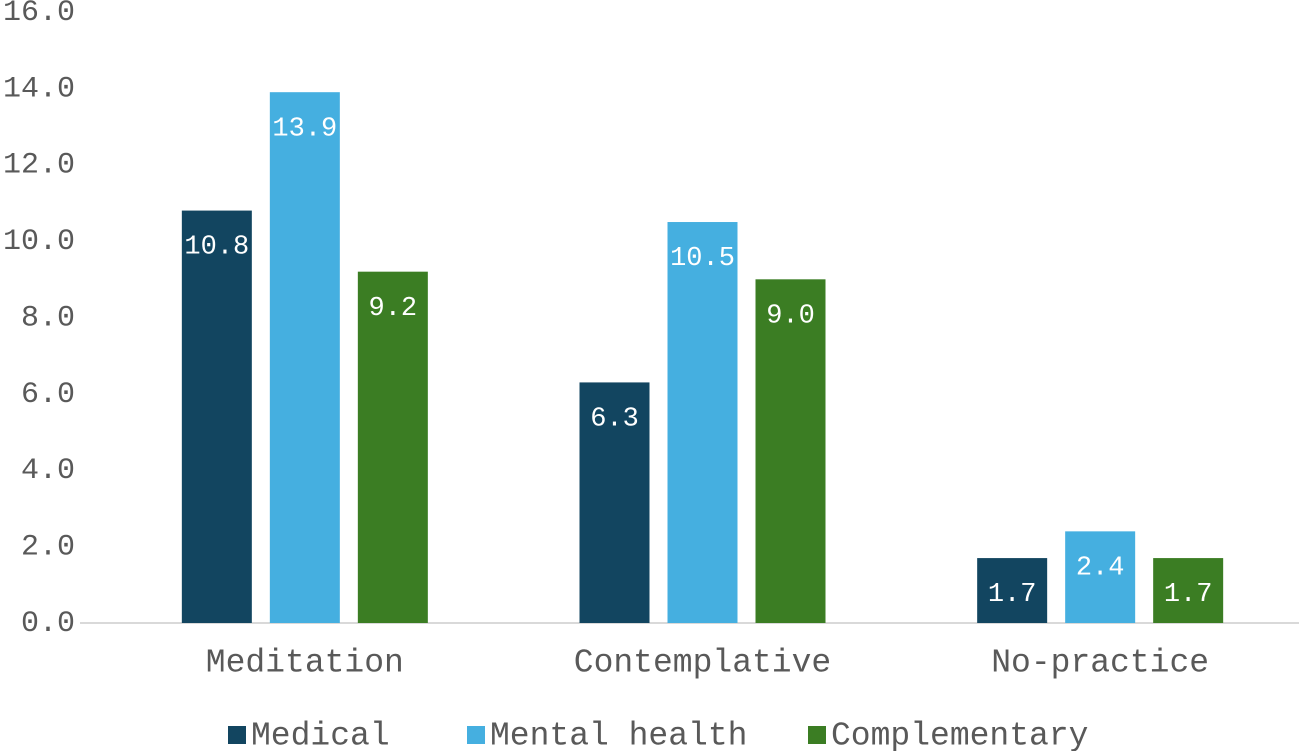 Image resolution: width=1299 pixels, height=751 pixels. What do you see at coordinates (790, 316) in the screenshot?
I see `value-label: 9.0` at bounding box center [790, 316].